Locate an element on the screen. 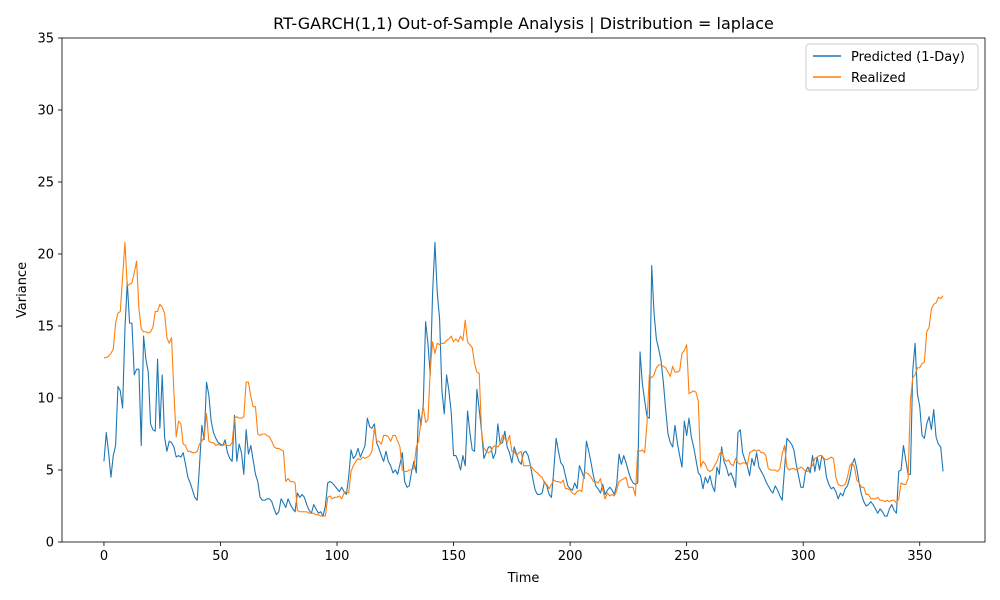 This screenshot has width=1000, height=600. y-tick-label: 10 is located at coordinates (45, 399).